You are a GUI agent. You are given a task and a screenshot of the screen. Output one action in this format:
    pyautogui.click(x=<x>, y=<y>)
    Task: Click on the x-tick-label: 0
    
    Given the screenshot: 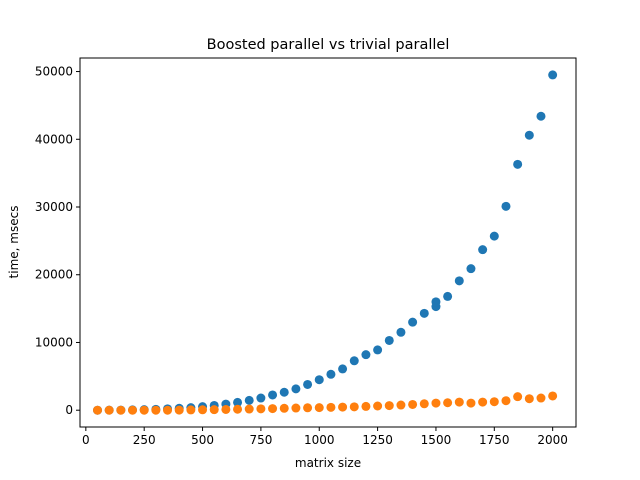 What is the action you would take?
    pyautogui.click(x=86, y=440)
    